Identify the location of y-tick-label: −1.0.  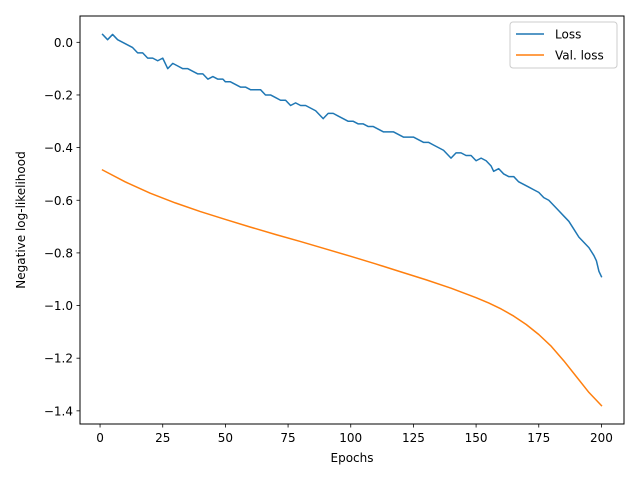
(58, 306).